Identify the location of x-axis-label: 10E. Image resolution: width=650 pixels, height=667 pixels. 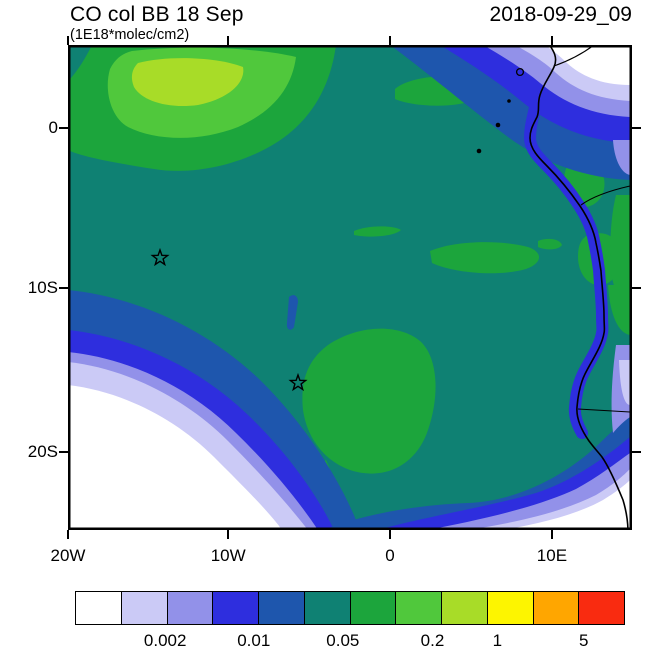
(552, 555).